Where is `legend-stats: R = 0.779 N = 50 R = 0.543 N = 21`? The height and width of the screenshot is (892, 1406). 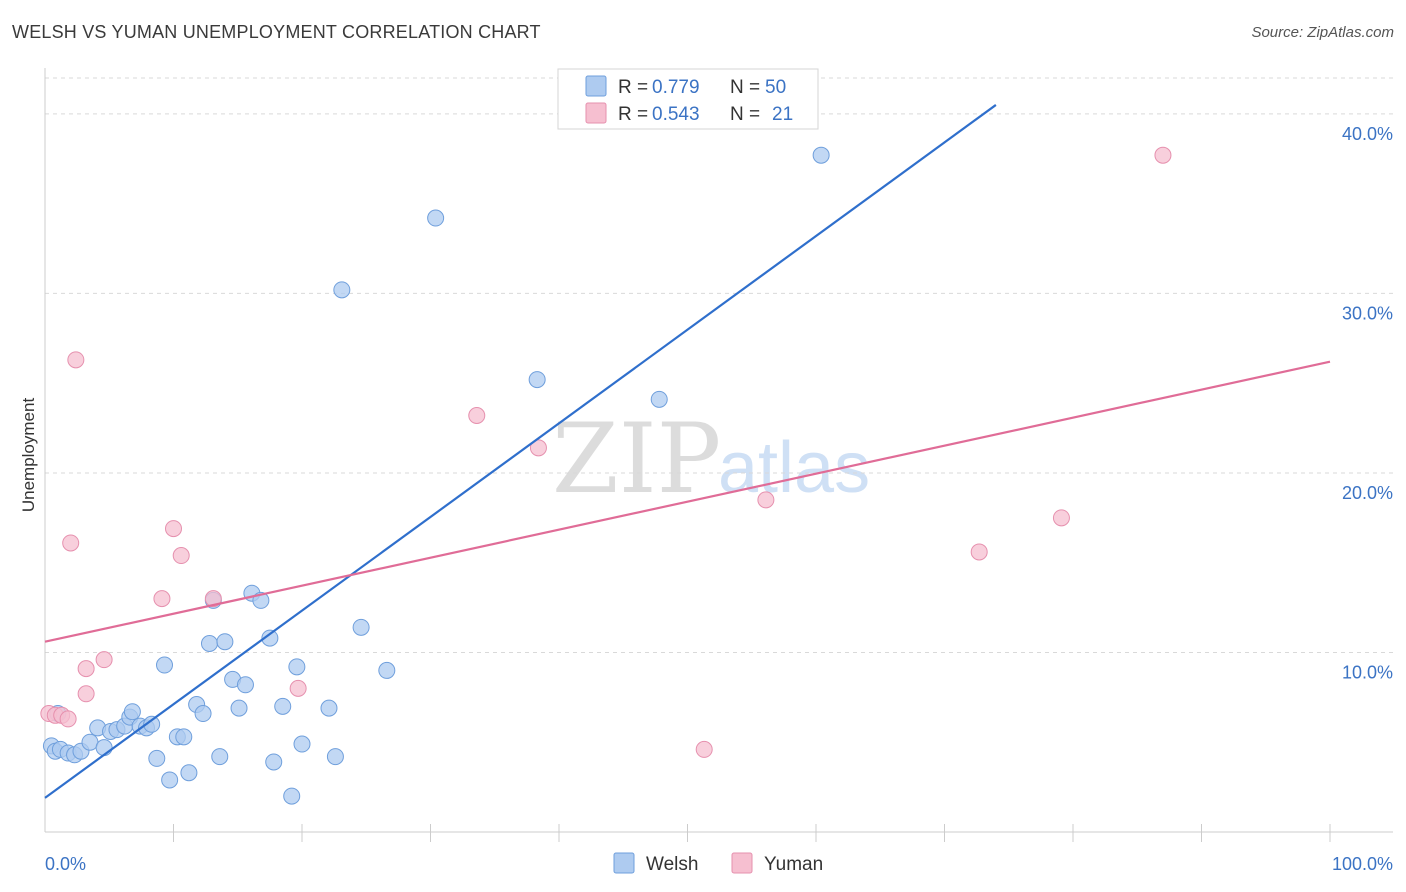
legend-stats: R = 0.779 N = 50 R = 0.543 N = 21 is located at coordinates (688, 99).